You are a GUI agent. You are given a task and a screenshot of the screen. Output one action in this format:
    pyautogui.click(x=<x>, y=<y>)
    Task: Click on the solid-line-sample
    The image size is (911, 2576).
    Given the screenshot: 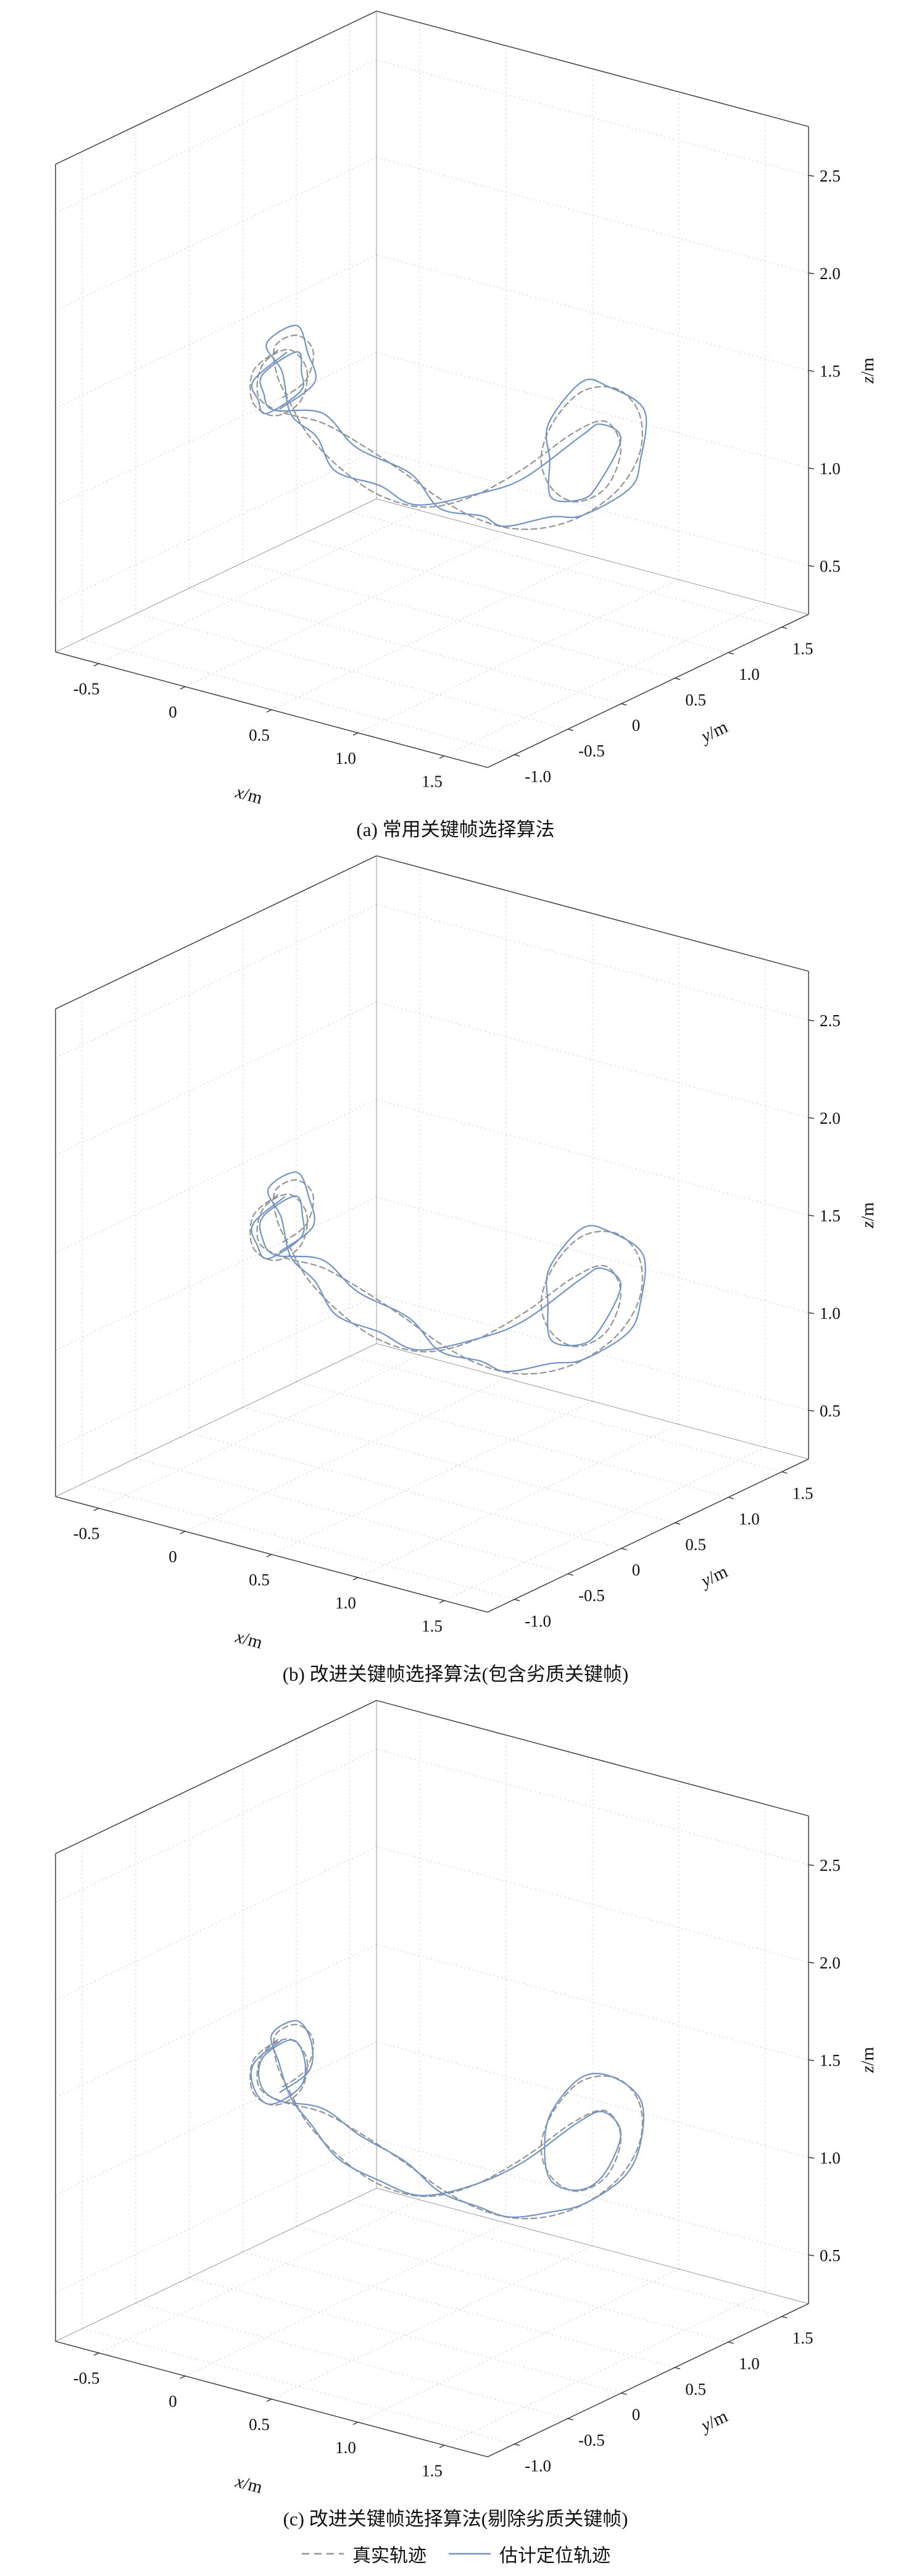 What is the action you would take?
    pyautogui.click(x=470, y=2554)
    